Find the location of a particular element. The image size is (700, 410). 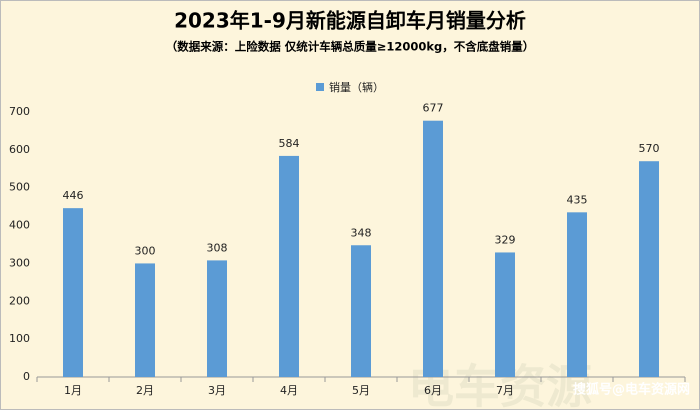

value-label: 348 is located at coordinates (361, 232).